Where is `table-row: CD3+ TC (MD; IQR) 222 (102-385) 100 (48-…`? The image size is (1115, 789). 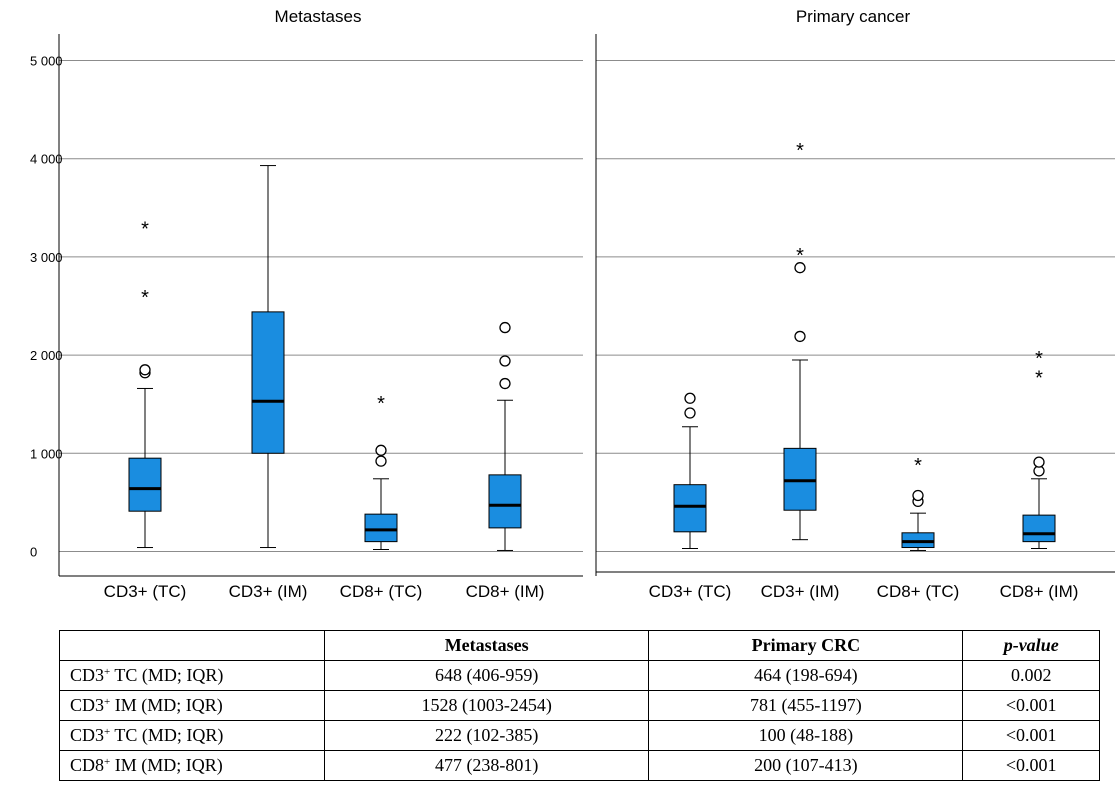 table-row: CD3+ TC (MD; IQR) 222 (102-385) 100 (48-… is located at coordinates (579, 735).